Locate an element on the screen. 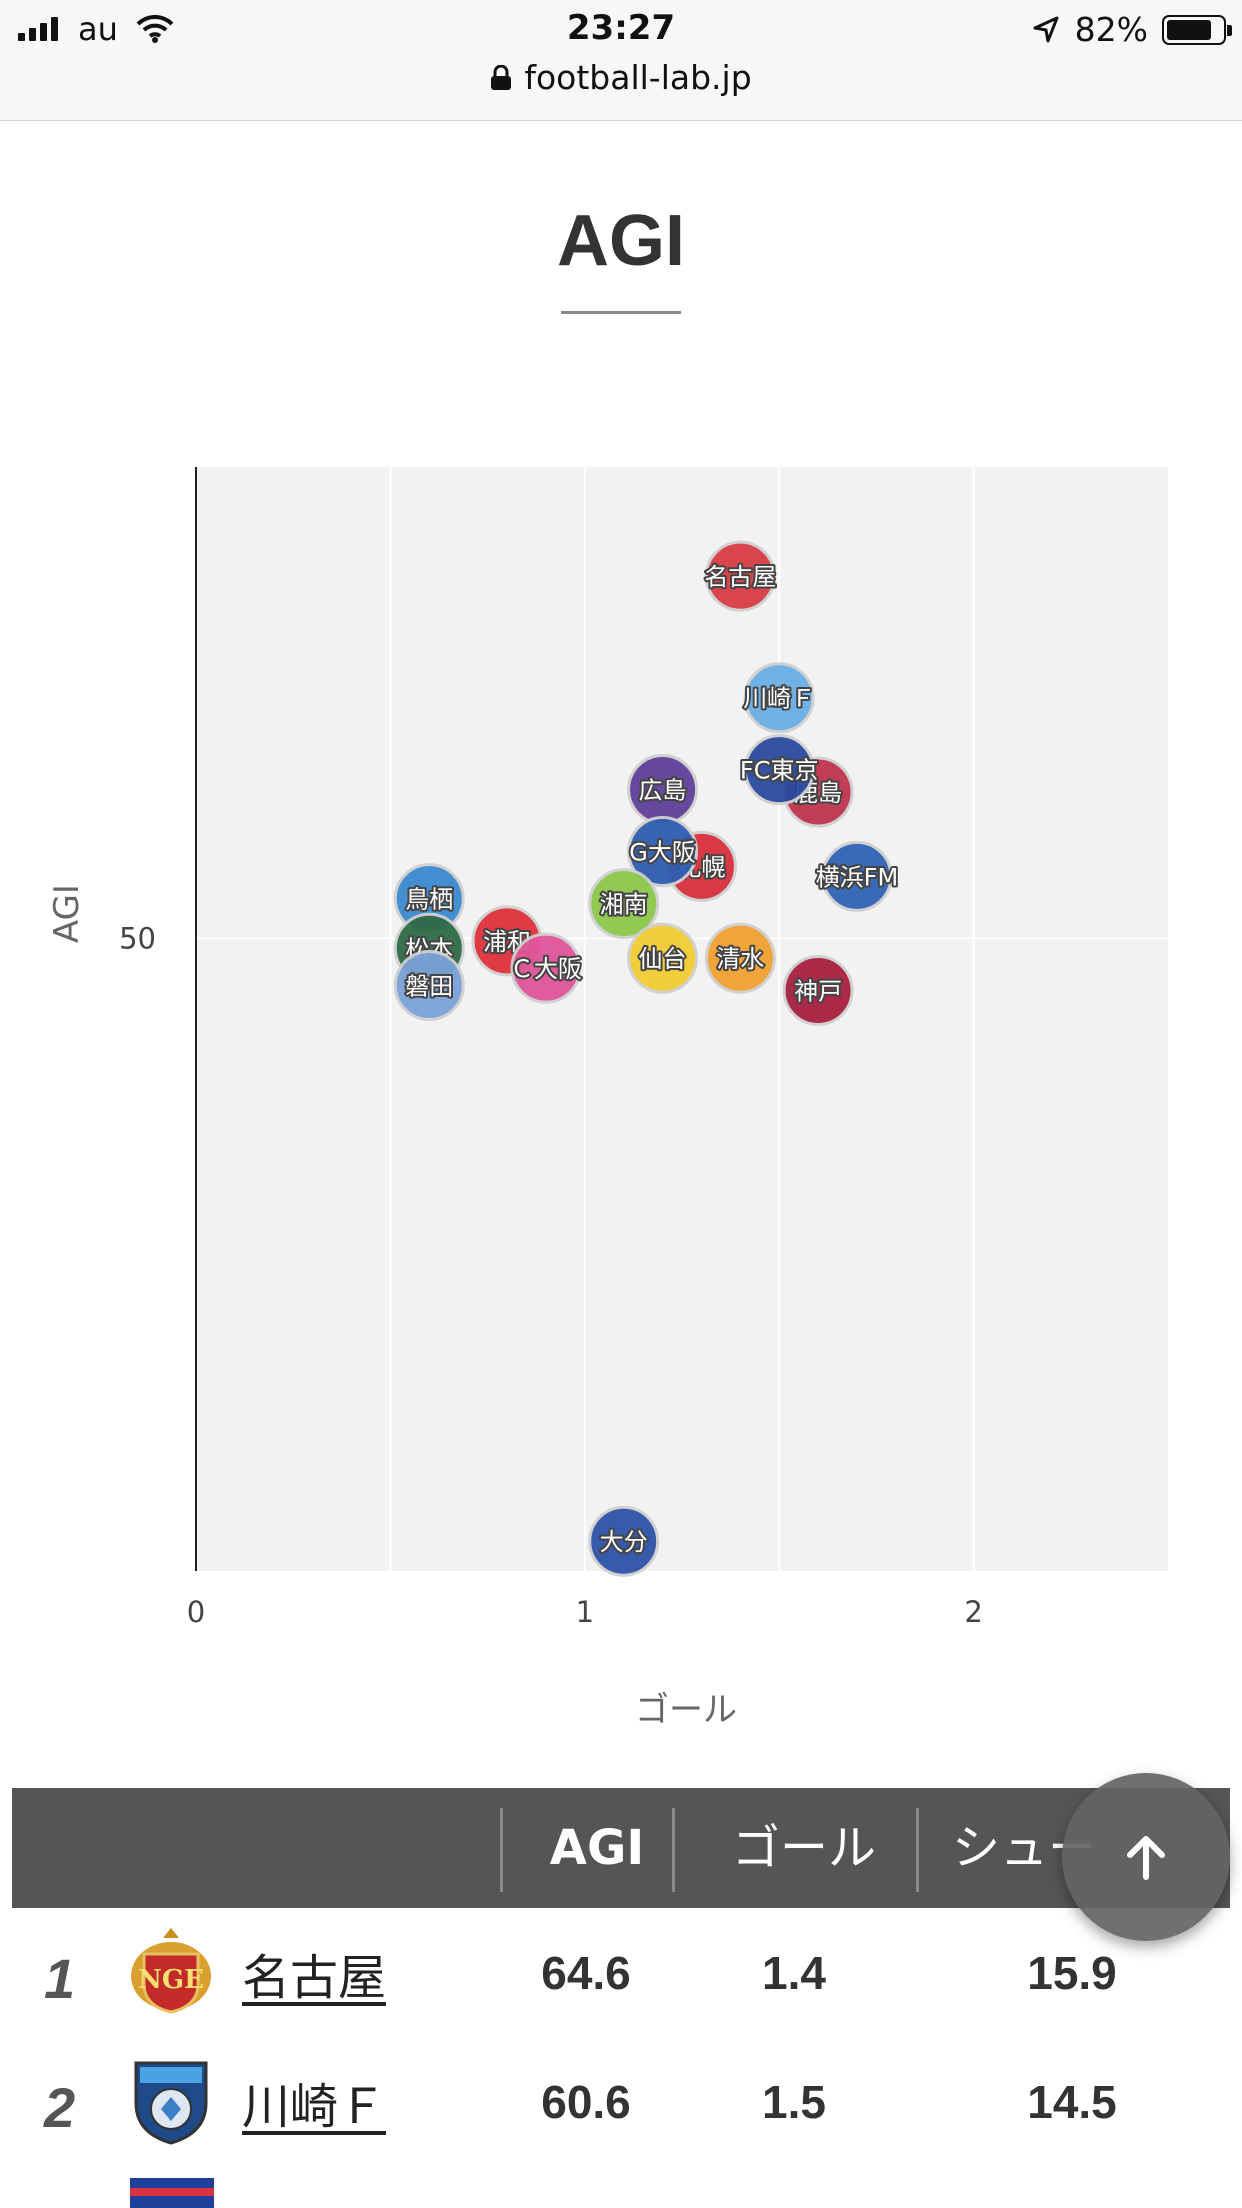  lock-icon is located at coordinates (501, 77).